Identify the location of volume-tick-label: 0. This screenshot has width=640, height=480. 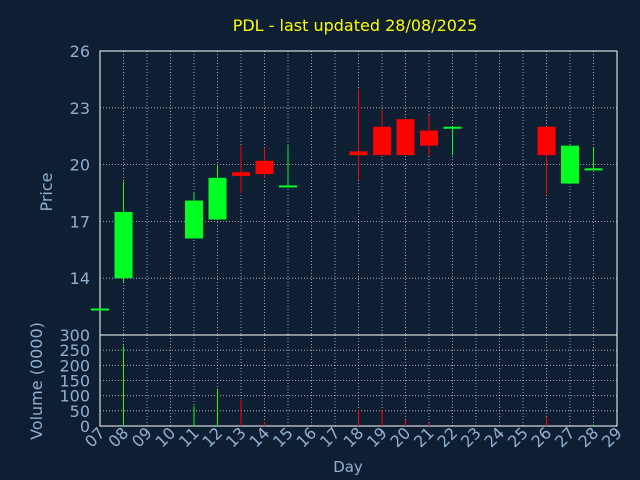
(85, 426).